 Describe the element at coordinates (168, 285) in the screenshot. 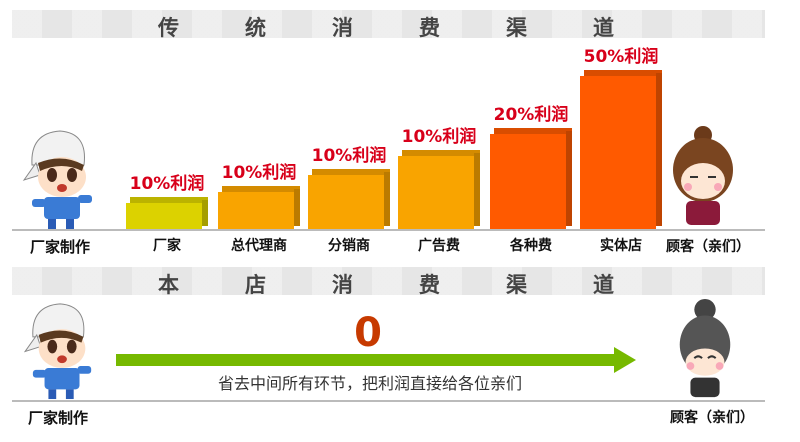

I see `banner-char: 本` at that location.